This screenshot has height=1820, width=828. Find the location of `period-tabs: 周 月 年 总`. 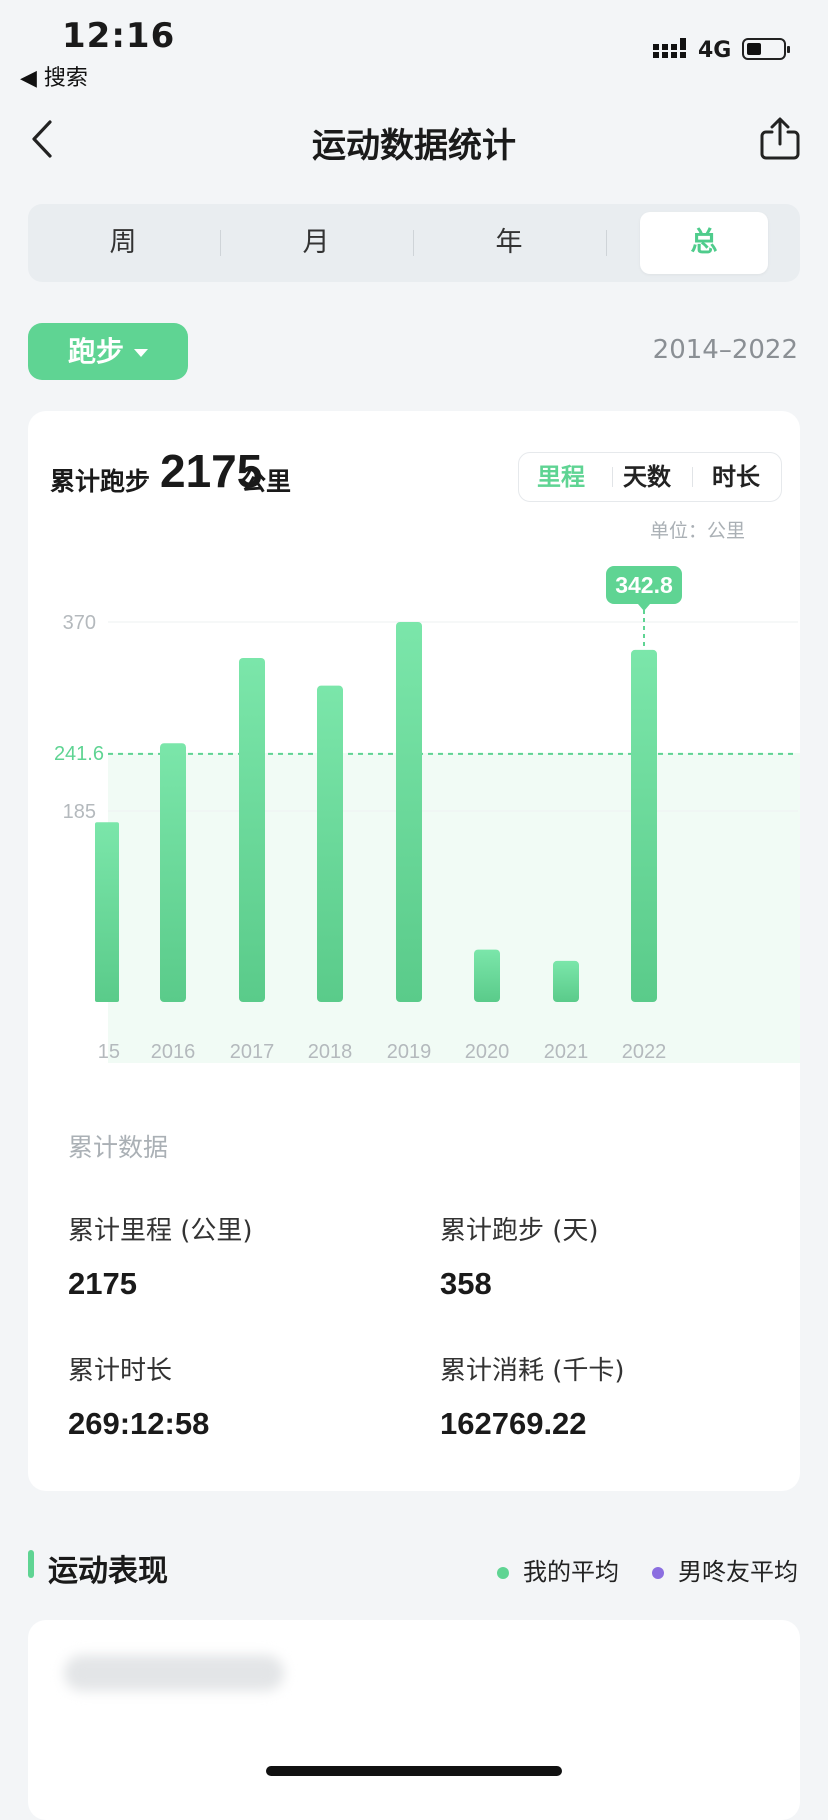

period-tabs: 周 月 年 总 is located at coordinates (414, 243).